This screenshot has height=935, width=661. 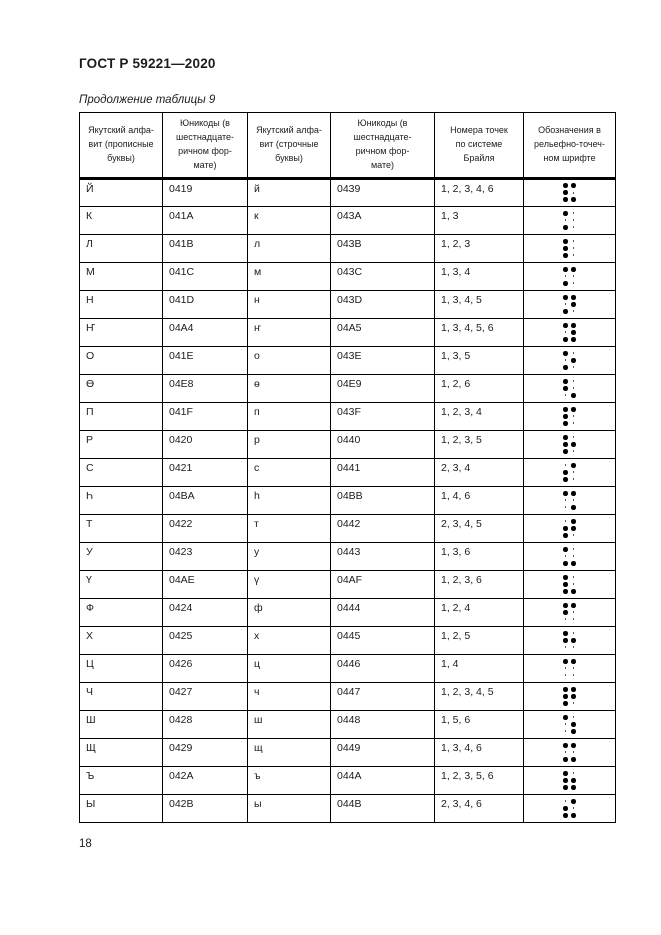 I want to click on lower-code-cell: 043A, so click(x=382, y=220).